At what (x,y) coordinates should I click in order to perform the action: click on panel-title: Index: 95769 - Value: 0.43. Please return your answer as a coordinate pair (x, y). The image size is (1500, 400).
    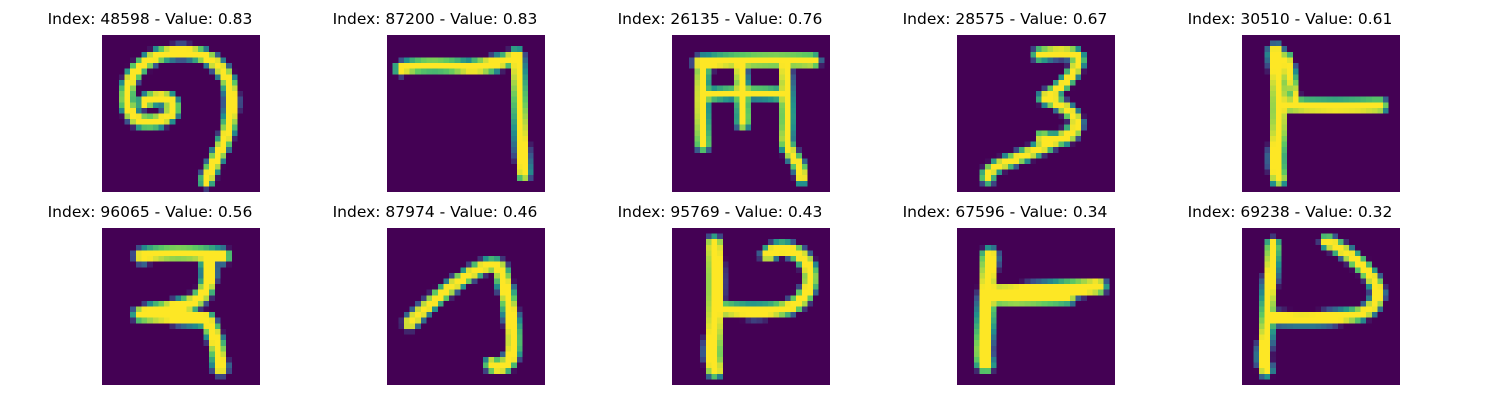
    Looking at the image, I should click on (720, 212).